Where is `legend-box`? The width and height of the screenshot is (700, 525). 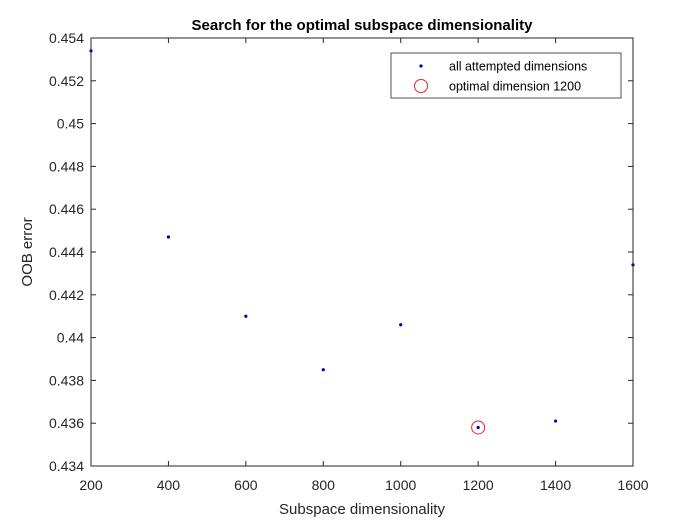 legend-box is located at coordinates (506, 75).